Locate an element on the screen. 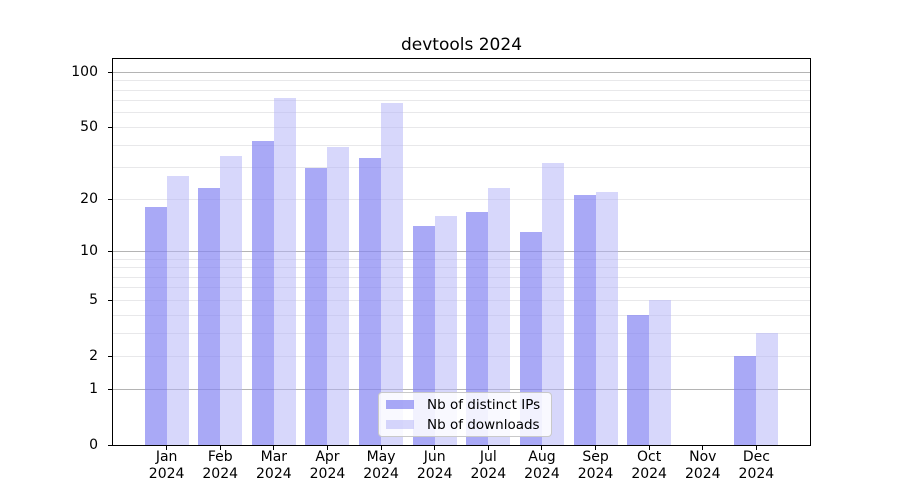 The height and width of the screenshot is (500, 900). legend-item-downloads: Nb of downloads is located at coordinates (468, 425).